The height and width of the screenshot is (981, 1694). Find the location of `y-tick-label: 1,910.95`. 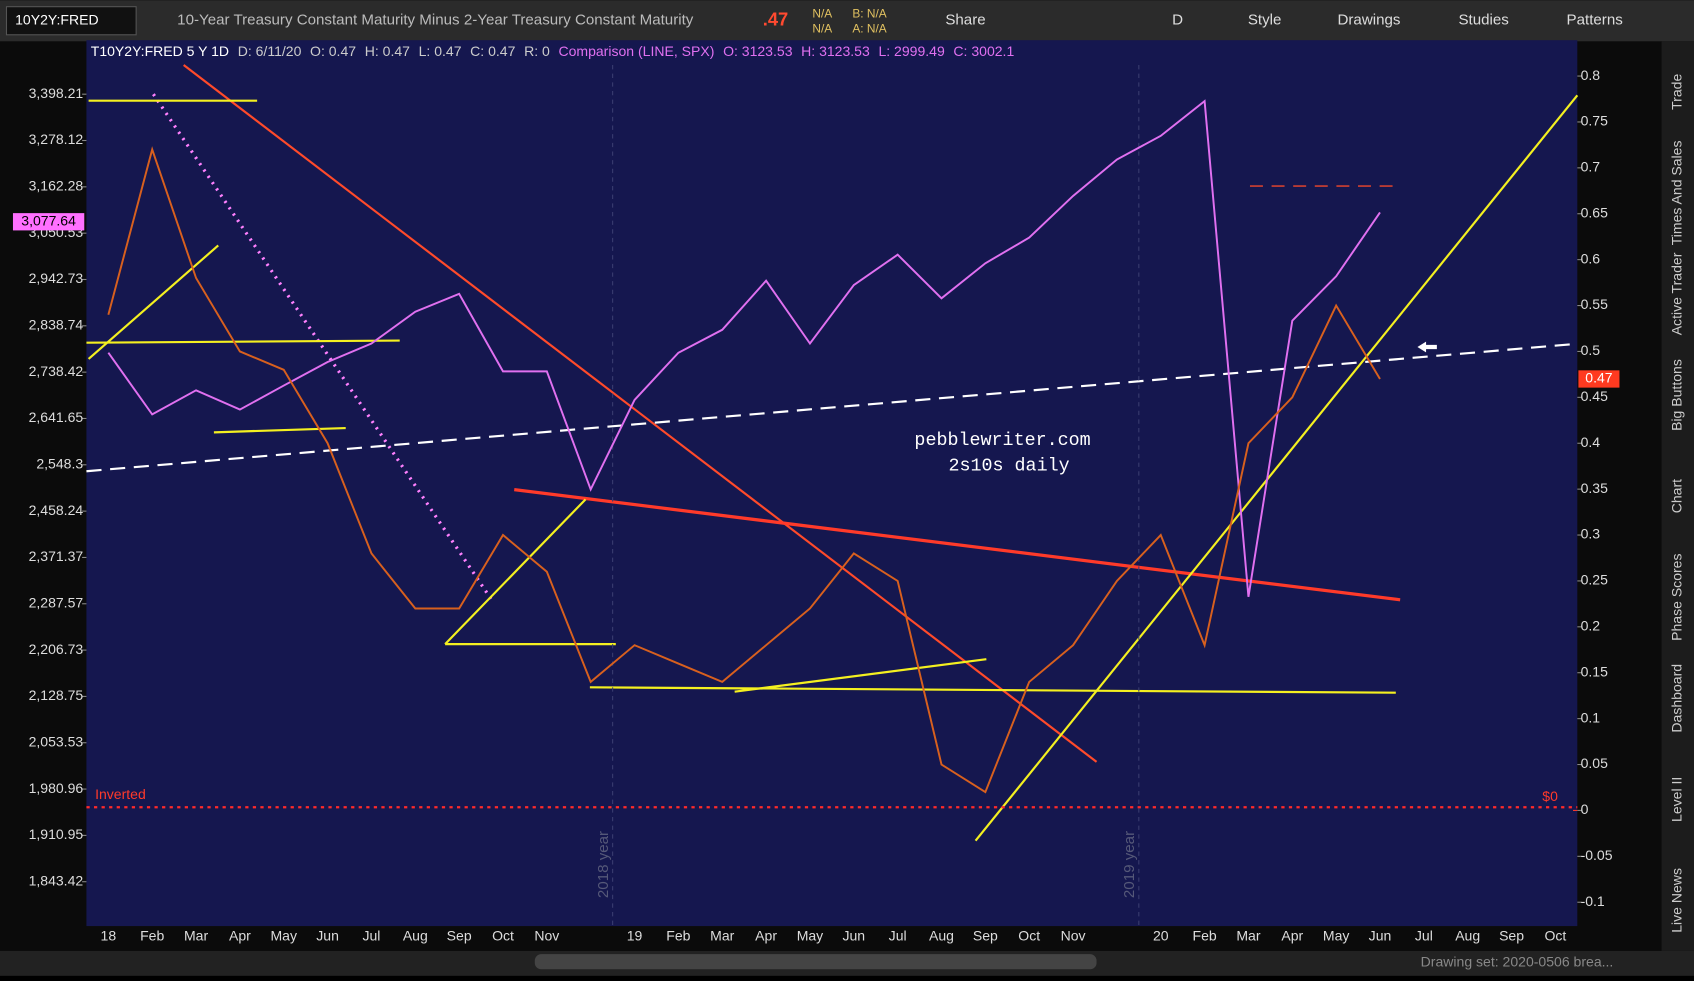

y-tick-label: 1,910.95 is located at coordinates (56, 834).